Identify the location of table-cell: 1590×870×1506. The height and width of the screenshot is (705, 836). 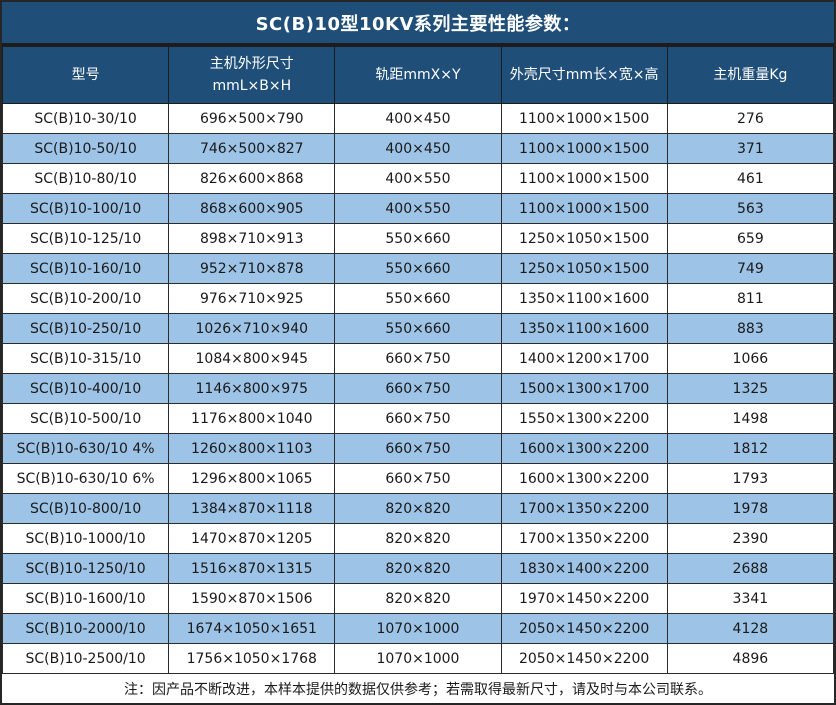
(252, 598).